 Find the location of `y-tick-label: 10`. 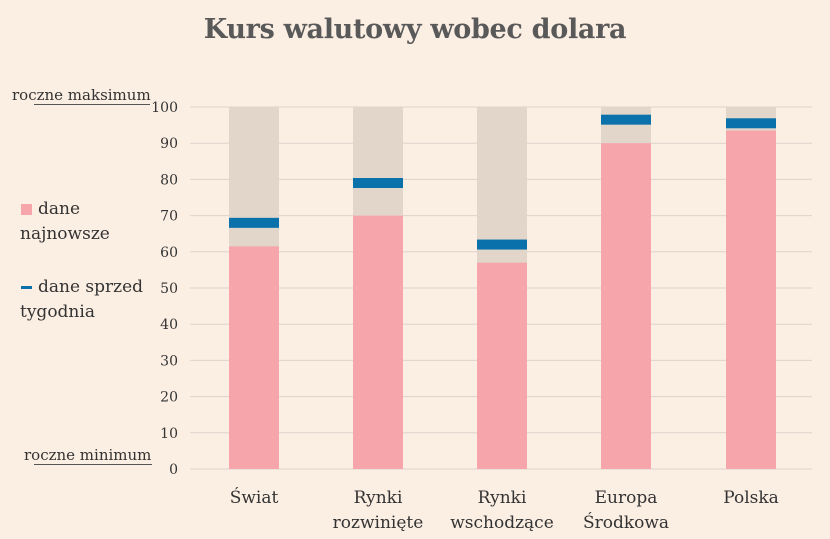

y-tick-label: 10 is located at coordinates (169, 434).